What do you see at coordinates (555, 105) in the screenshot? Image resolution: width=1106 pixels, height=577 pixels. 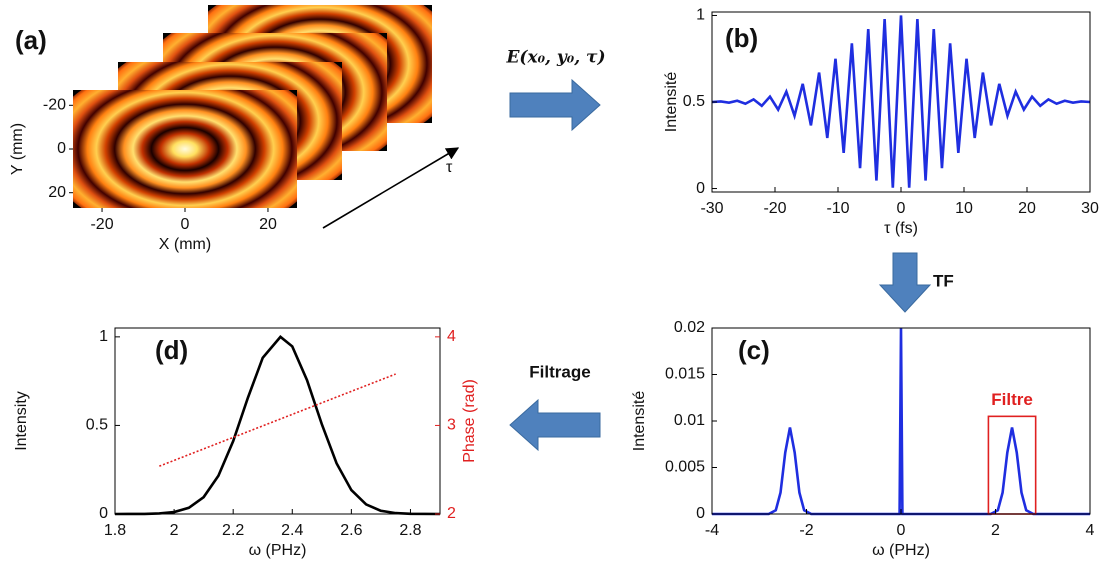 I see `arrow-right` at bounding box center [555, 105].